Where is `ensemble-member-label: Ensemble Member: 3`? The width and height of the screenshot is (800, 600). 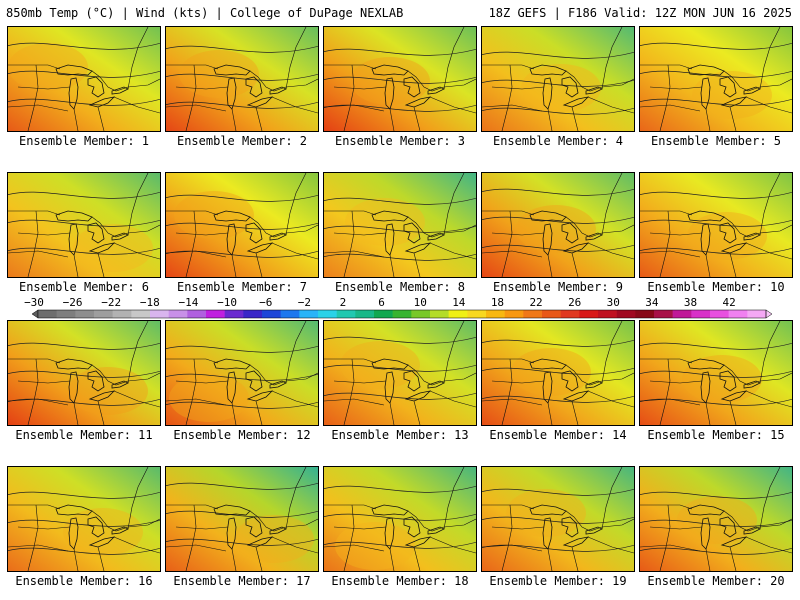
ensemble-member-label: Ensemble Member: 3 is located at coordinates (400, 141).